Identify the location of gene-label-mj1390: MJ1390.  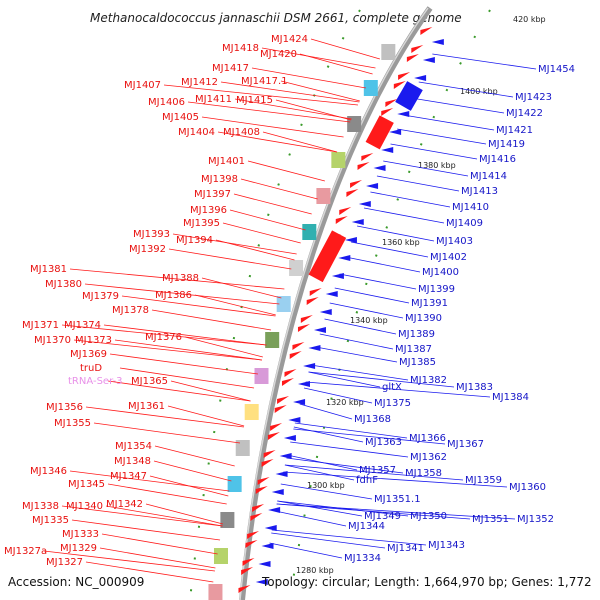
(423, 318).